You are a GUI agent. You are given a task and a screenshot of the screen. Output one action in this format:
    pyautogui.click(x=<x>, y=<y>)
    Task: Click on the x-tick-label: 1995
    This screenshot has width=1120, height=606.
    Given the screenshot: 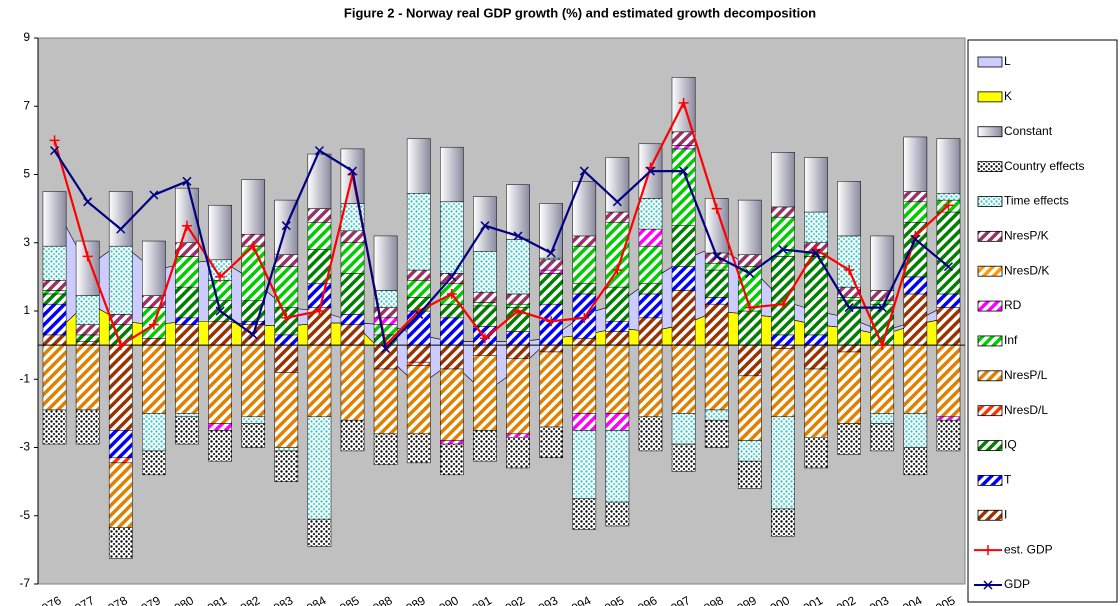 What is the action you would take?
    pyautogui.click(x=611, y=599)
    